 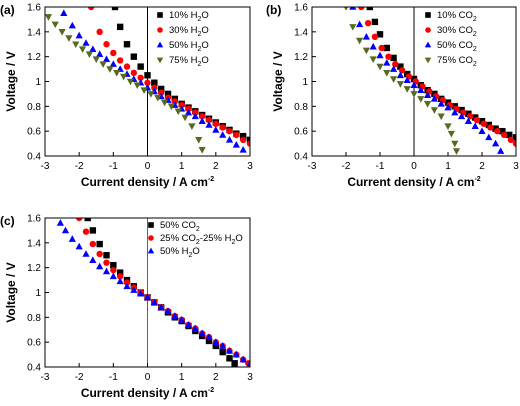 I want to click on y-tick-label: 1.2, so click(x=301, y=57).